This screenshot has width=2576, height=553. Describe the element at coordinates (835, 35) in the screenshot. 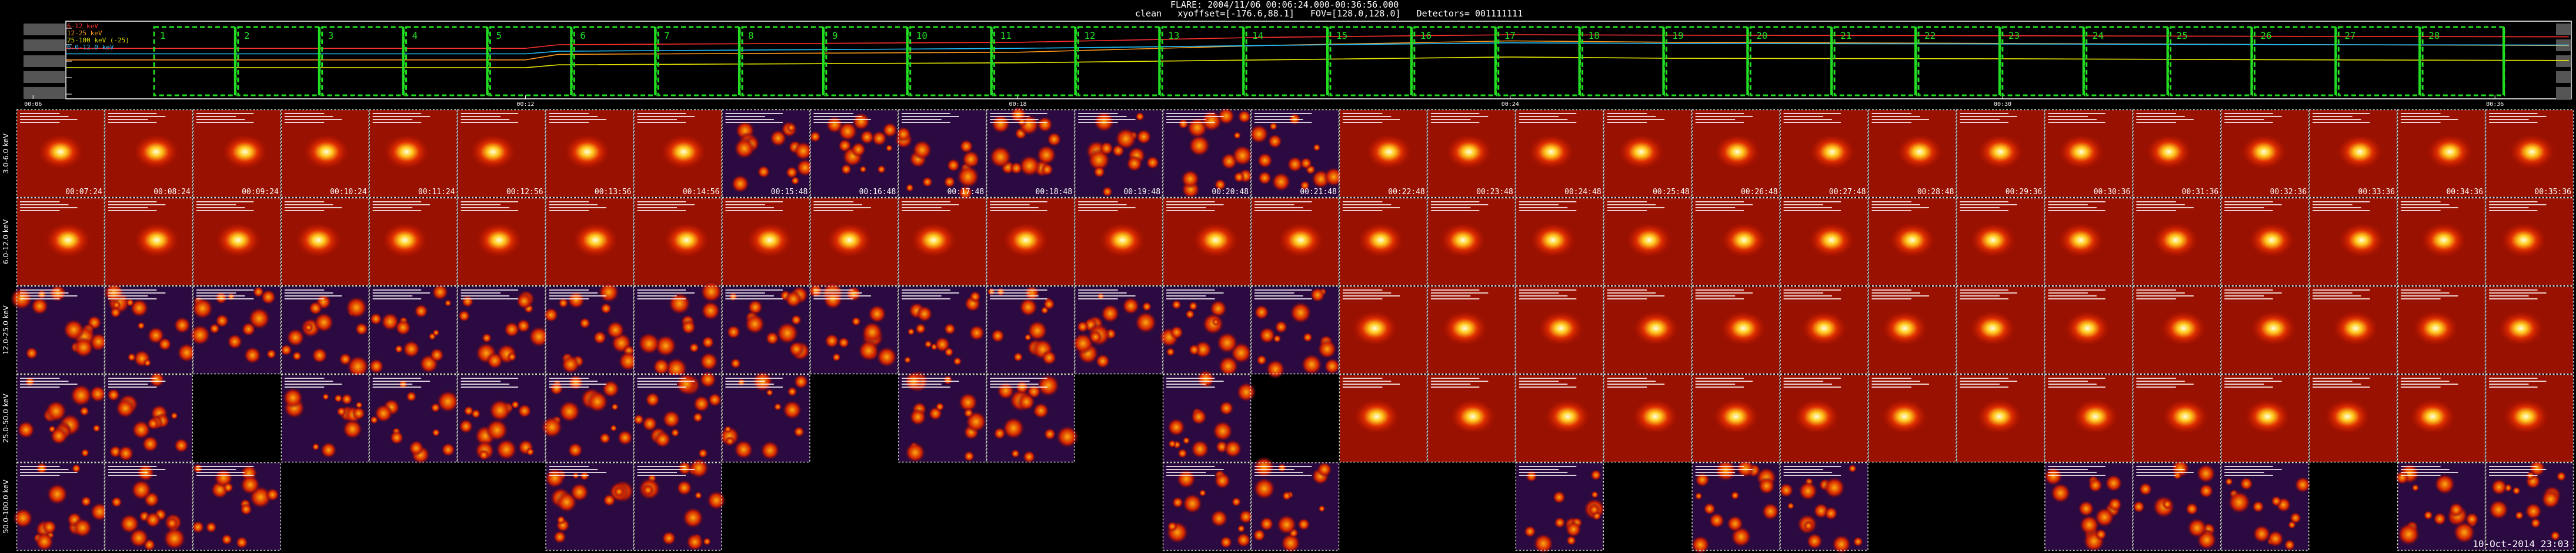

I see `interval-number: 9` at that location.